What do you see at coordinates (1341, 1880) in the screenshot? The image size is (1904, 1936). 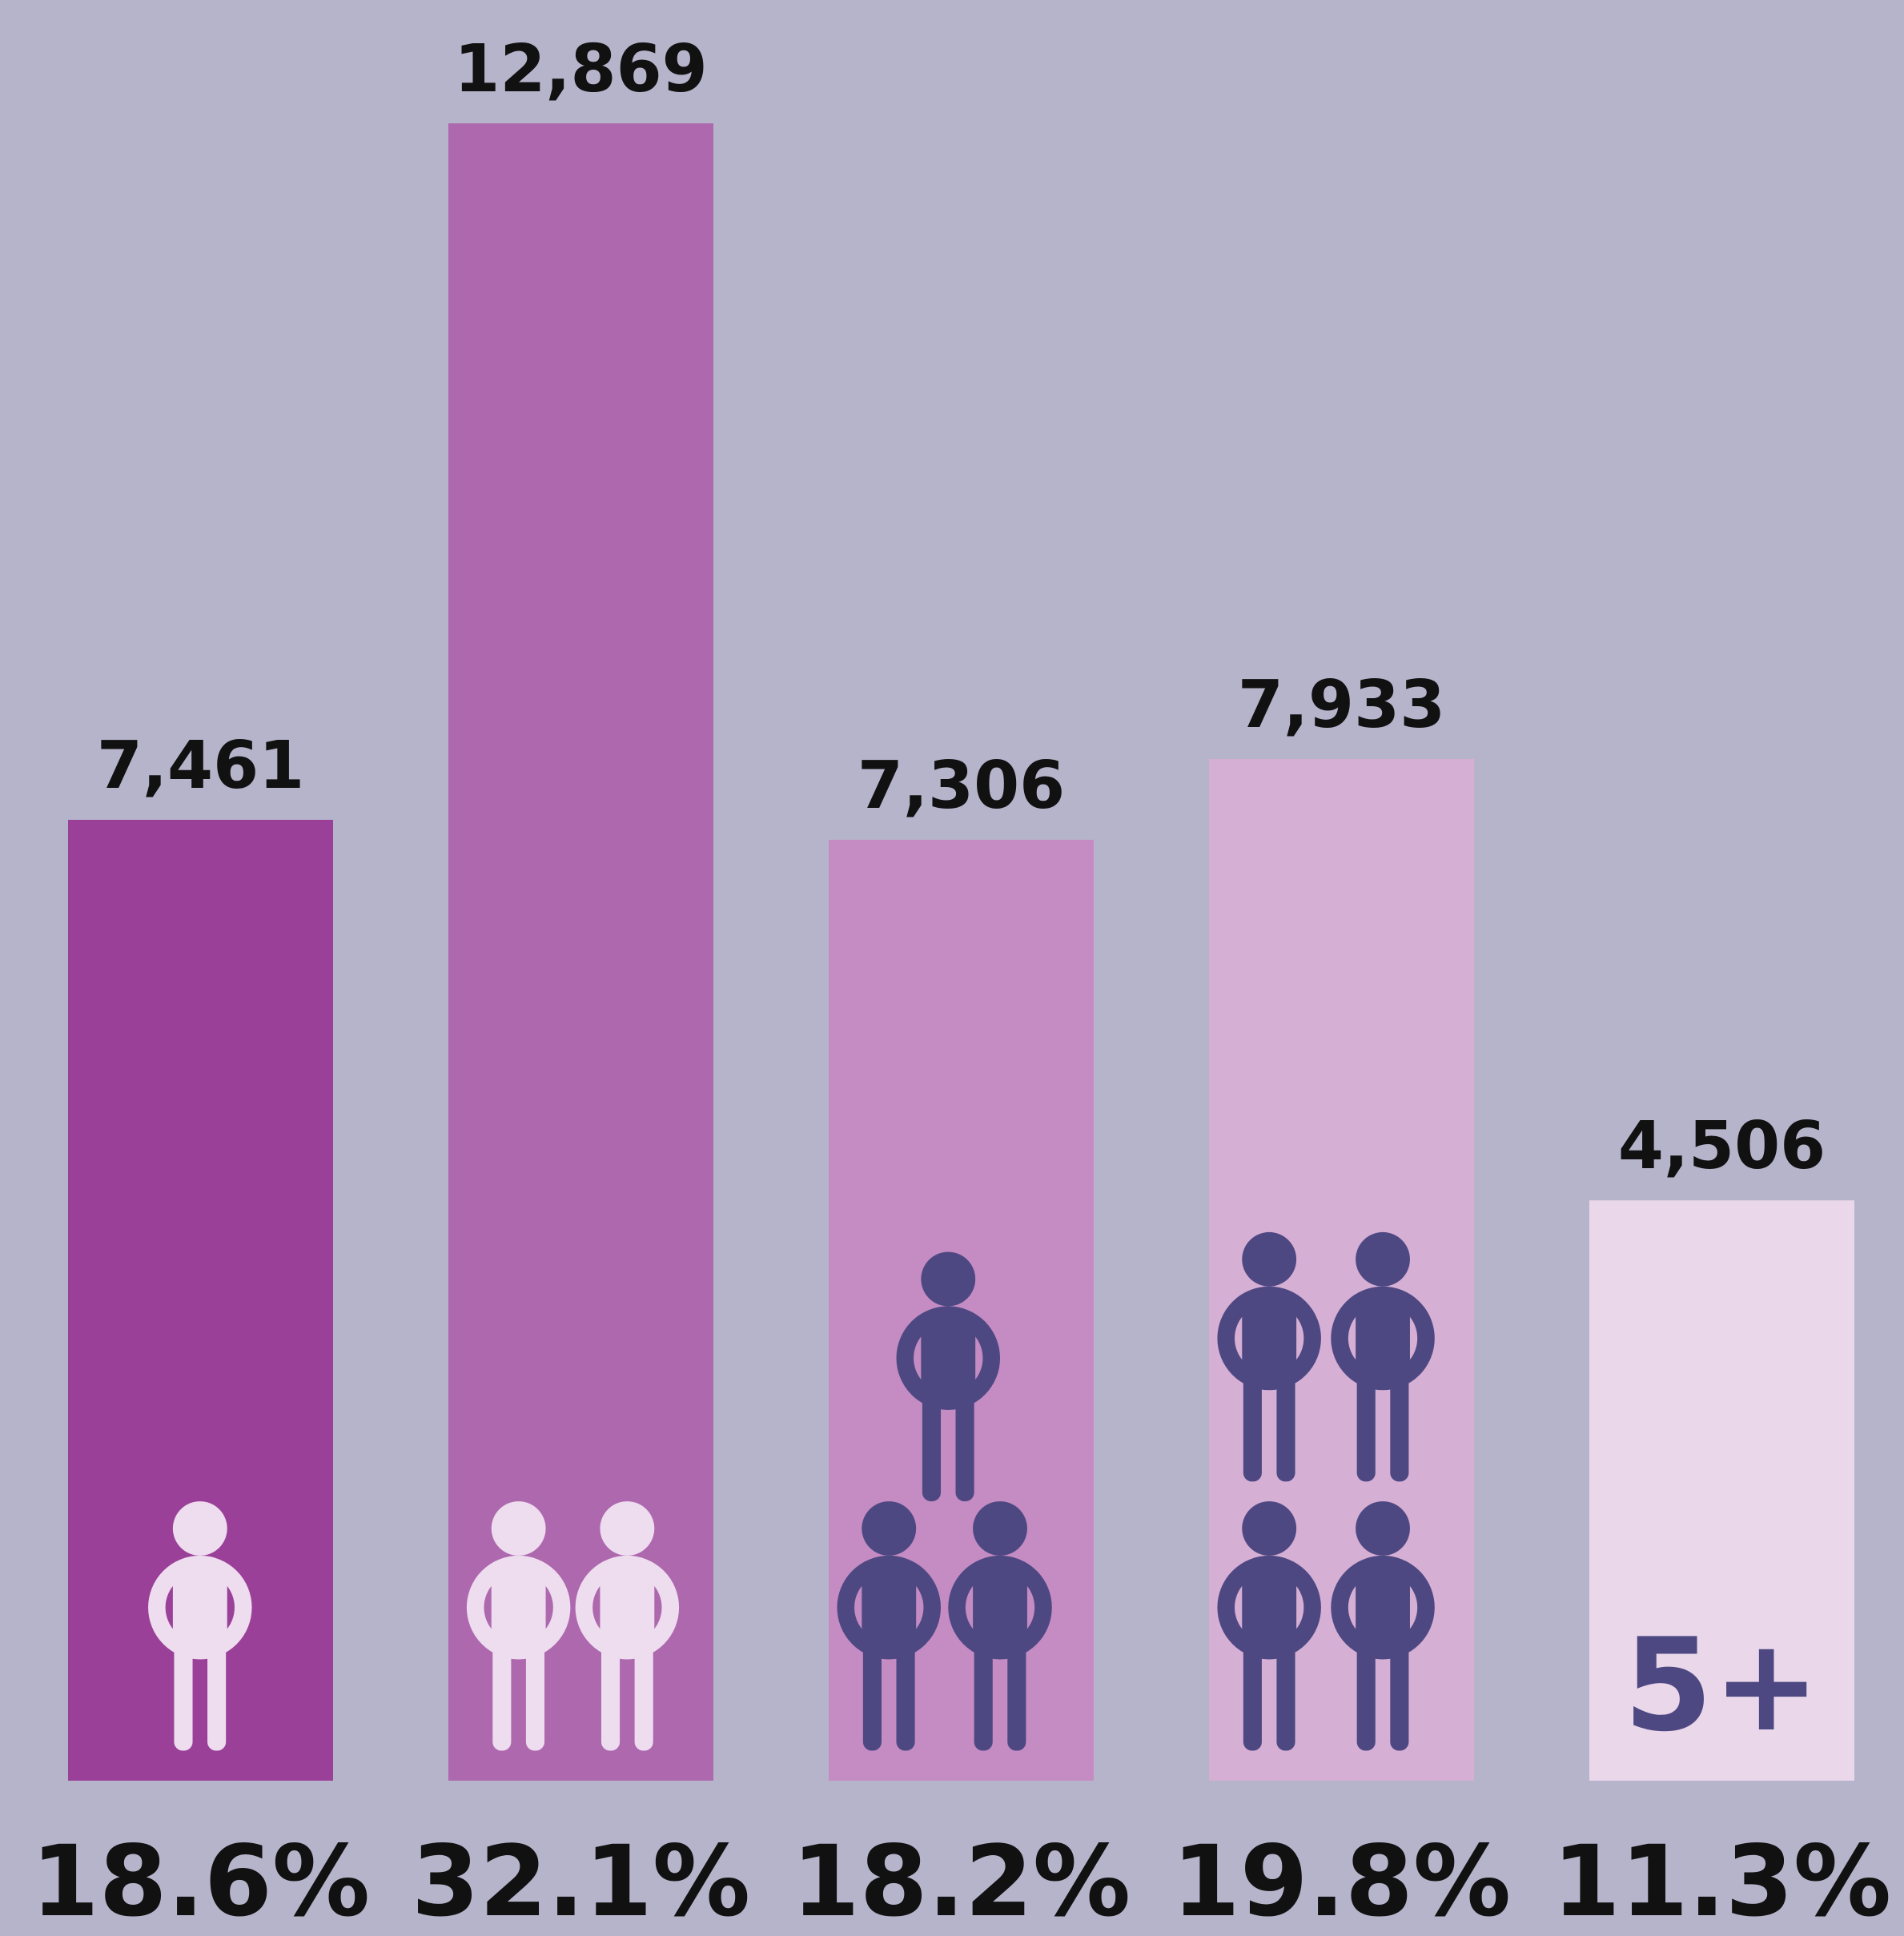 I see `percentage-label: 19.8%` at bounding box center [1341, 1880].